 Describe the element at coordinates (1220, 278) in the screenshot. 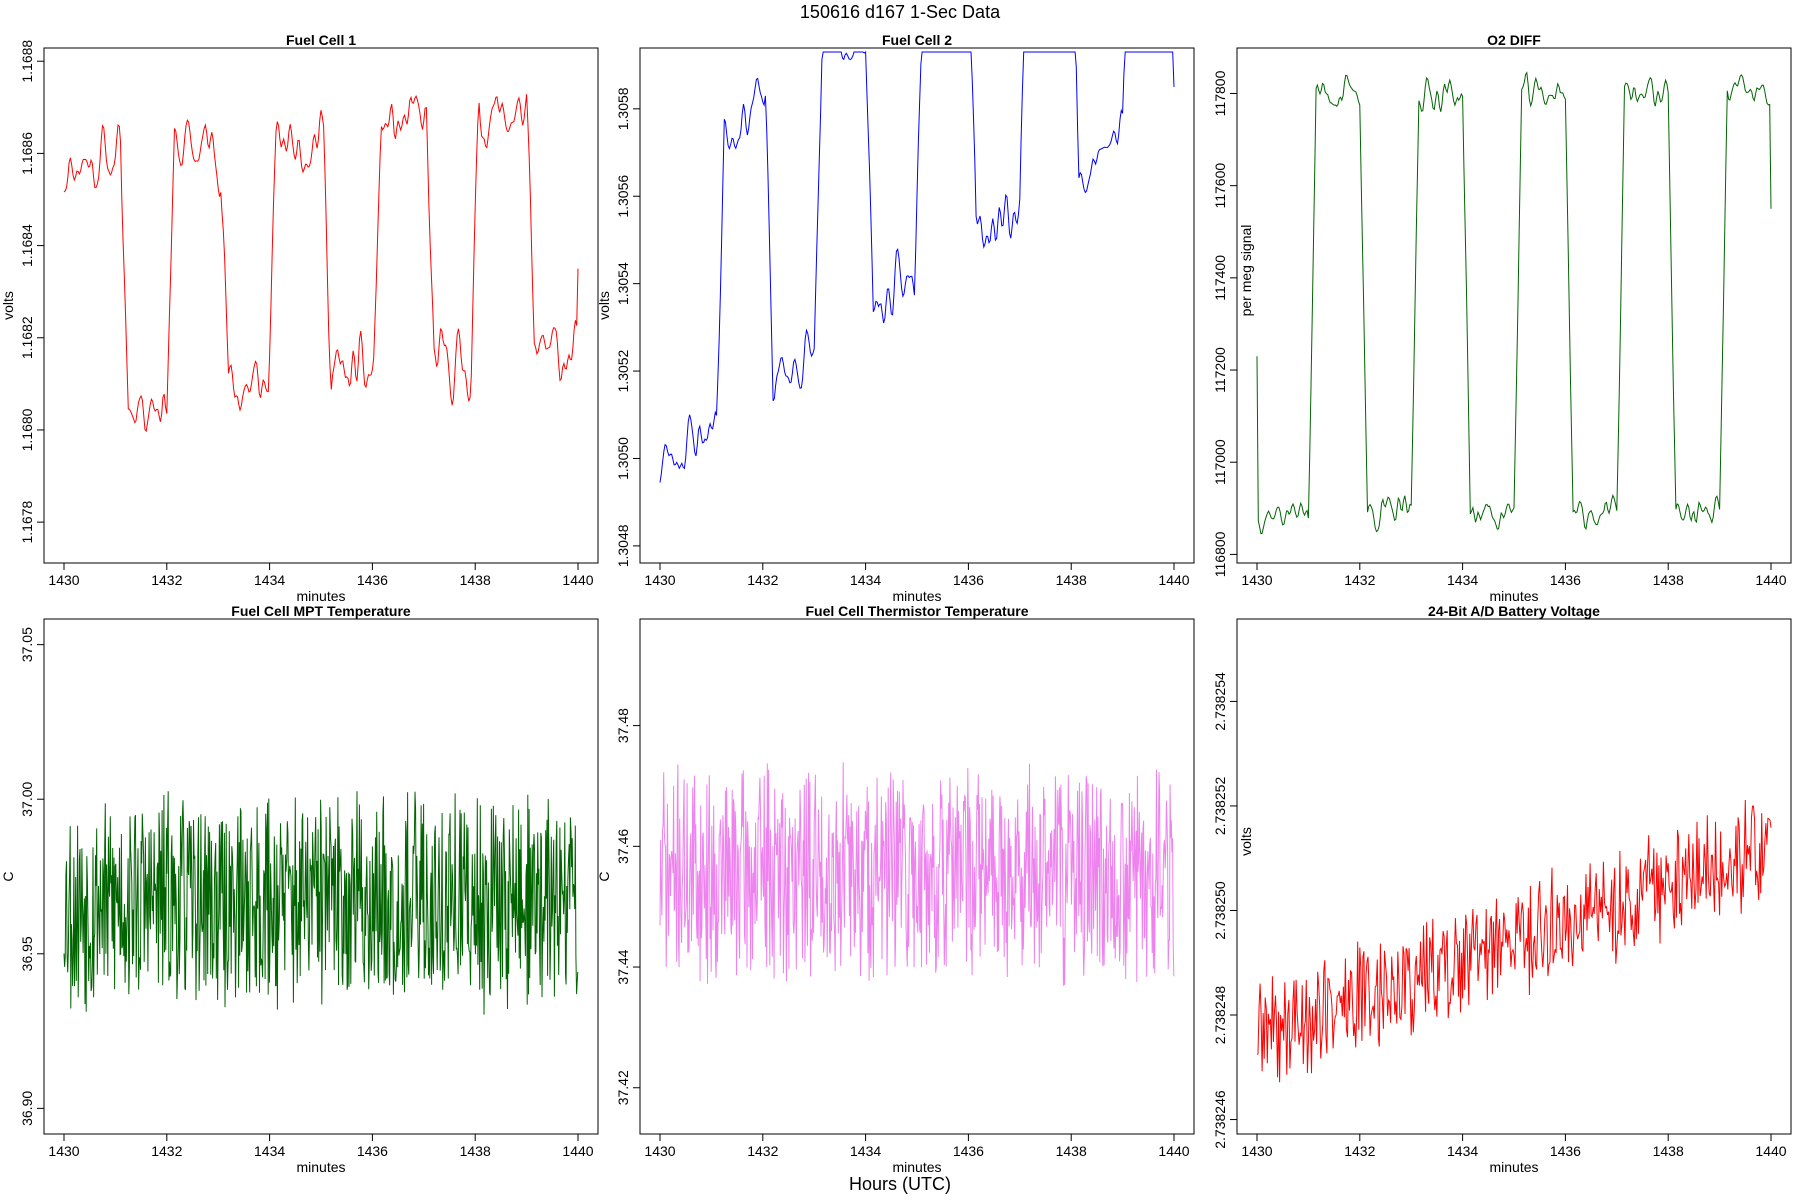

I see `y-tick-label: 117400` at that location.